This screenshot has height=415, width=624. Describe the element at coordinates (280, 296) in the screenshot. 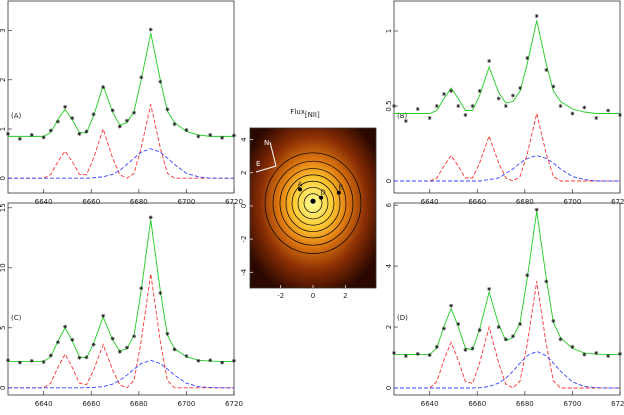

I see `x-tick-label: -2` at that location.